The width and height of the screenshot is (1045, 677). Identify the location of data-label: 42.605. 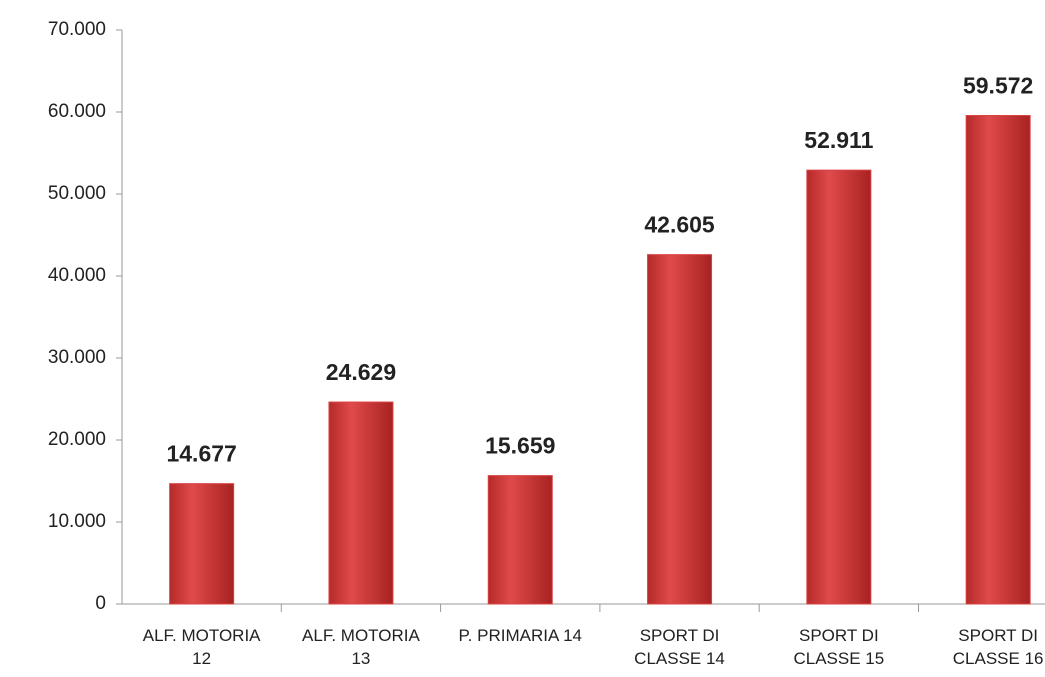
(679, 225).